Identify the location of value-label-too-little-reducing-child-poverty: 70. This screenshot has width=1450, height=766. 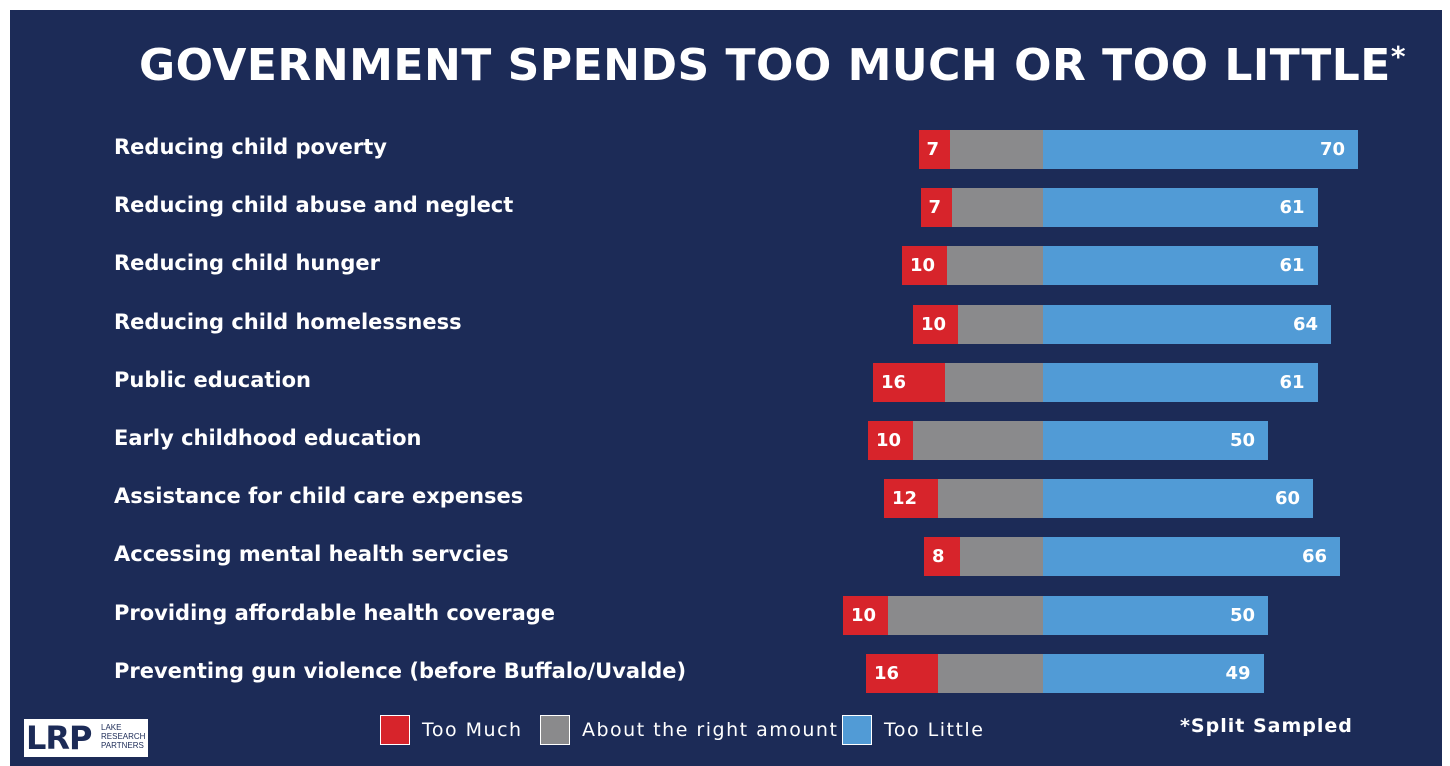
(1333, 149).